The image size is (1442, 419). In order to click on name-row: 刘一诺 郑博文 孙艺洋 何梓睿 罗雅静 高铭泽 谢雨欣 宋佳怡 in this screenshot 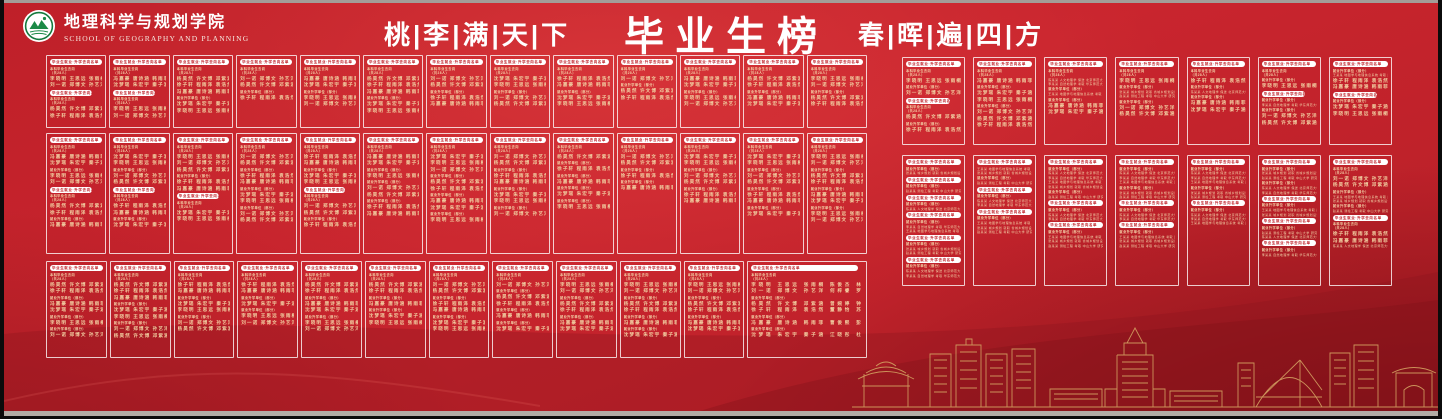, I will do `click(329, 206)`.